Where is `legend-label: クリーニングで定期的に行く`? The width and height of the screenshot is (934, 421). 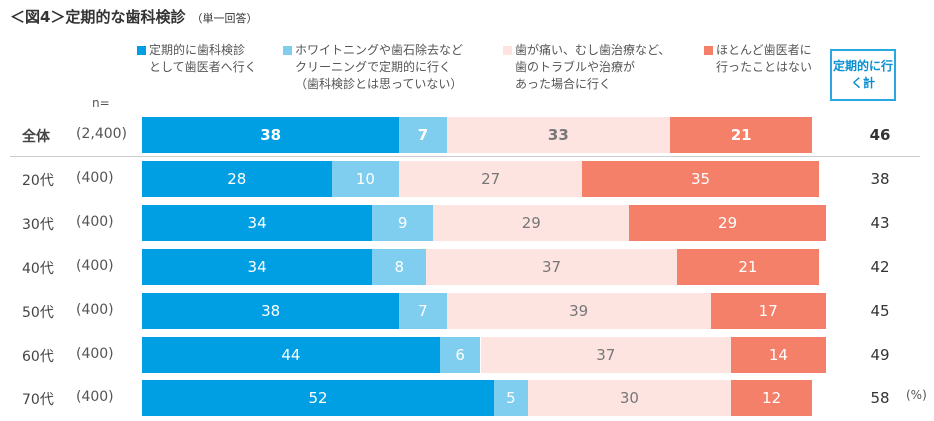
legend-label: クリーニングで定期的に行く is located at coordinates (373, 67).